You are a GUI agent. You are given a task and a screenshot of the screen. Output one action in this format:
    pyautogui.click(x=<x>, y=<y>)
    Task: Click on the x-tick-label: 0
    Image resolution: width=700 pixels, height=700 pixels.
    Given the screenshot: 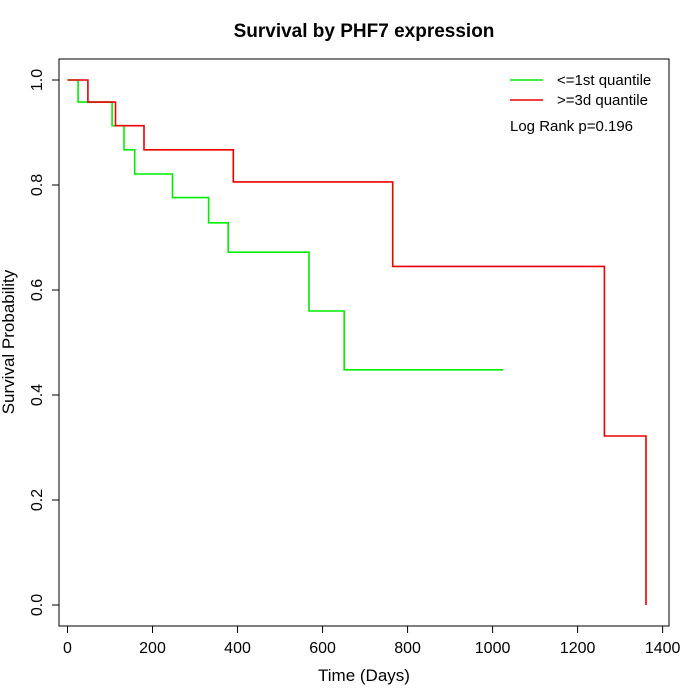 What is the action you would take?
    pyautogui.click(x=67, y=648)
    